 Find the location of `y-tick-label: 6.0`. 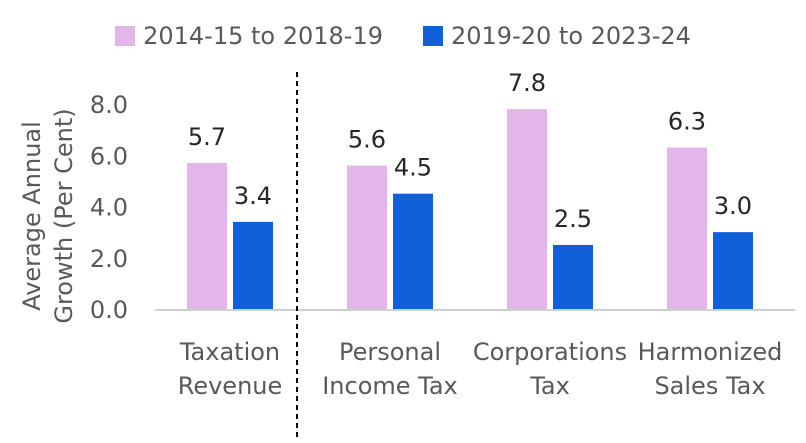

y-tick-label: 6.0 is located at coordinates (109, 156).